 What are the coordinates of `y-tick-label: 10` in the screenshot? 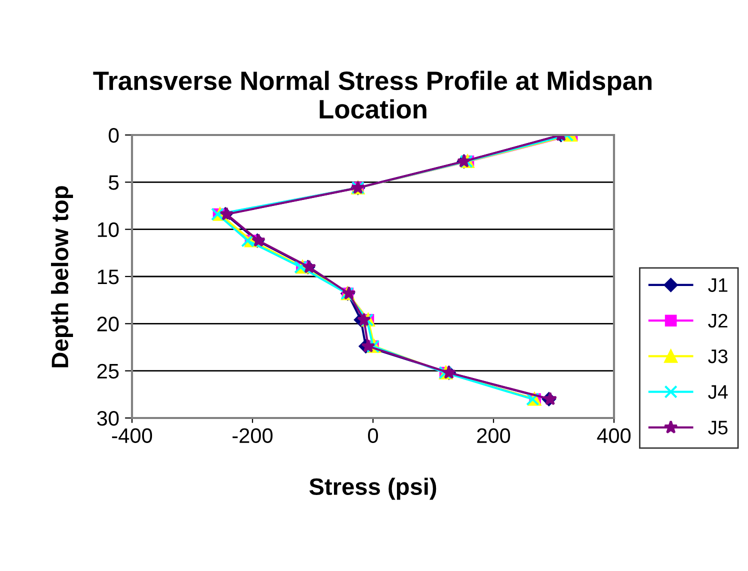 It's located at (108, 230).